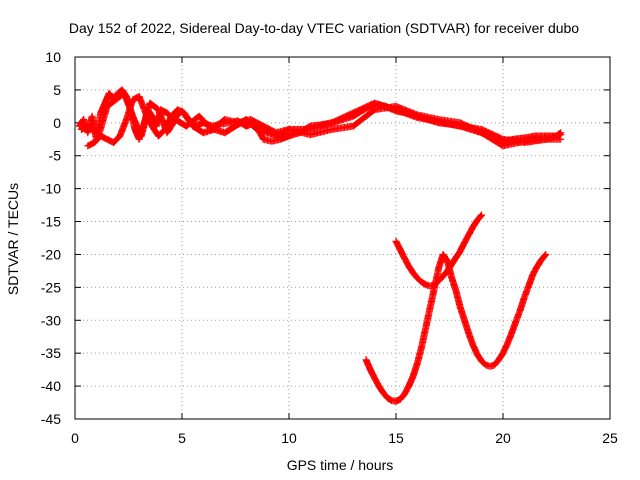  Describe the element at coordinates (75, 438) in the screenshot. I see `x-tick-label: 0` at that location.